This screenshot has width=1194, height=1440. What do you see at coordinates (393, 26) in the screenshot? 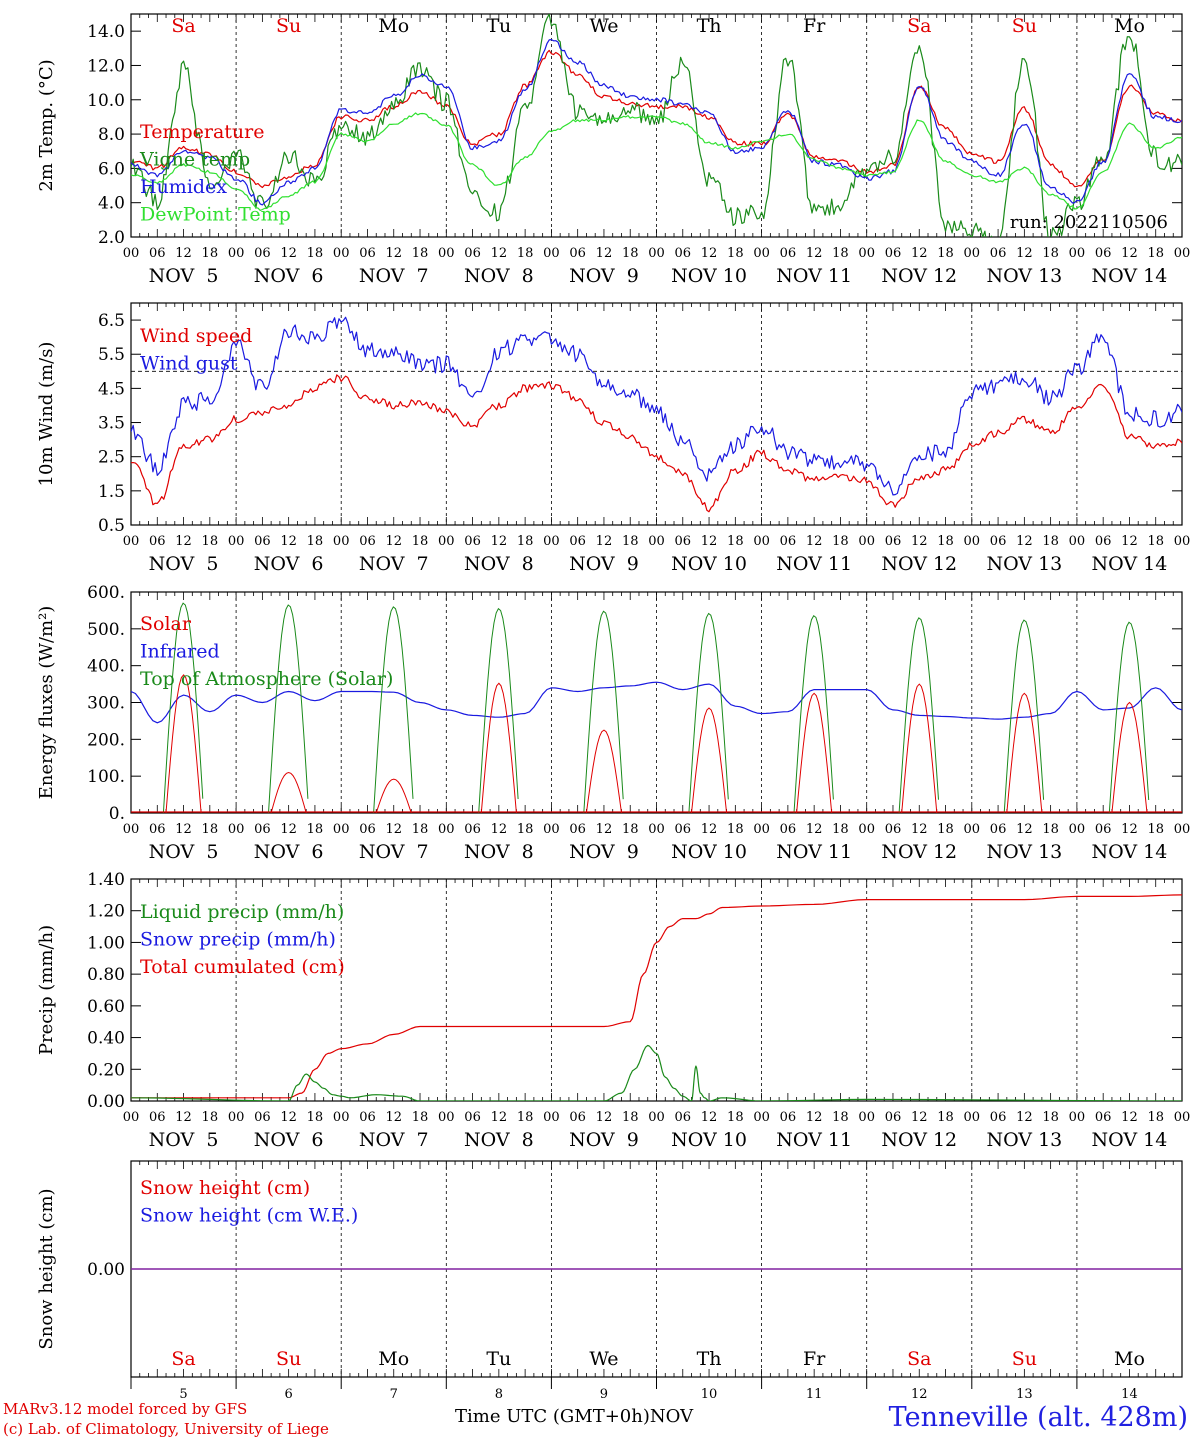
I see `weekday-label: Mo` at bounding box center [393, 26].